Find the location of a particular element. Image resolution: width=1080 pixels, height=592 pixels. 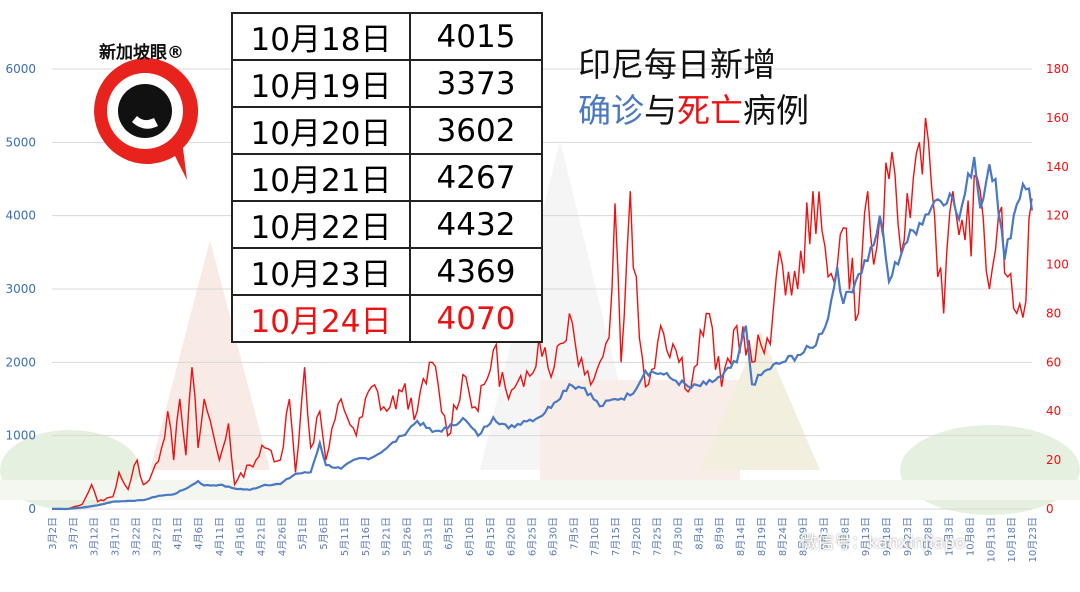

table-row: 10月19日 3373 is located at coordinates (387, 83).